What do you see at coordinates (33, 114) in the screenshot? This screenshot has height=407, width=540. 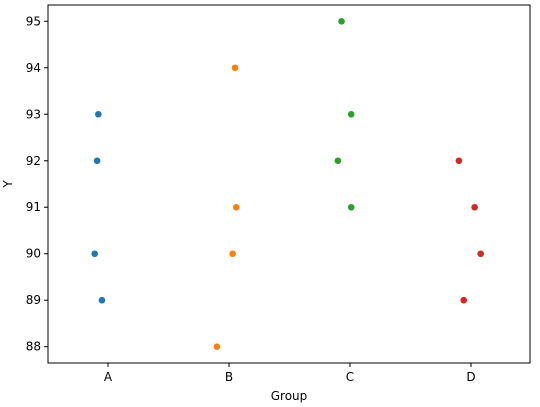 I see `y-tick-label: 93` at bounding box center [33, 114].